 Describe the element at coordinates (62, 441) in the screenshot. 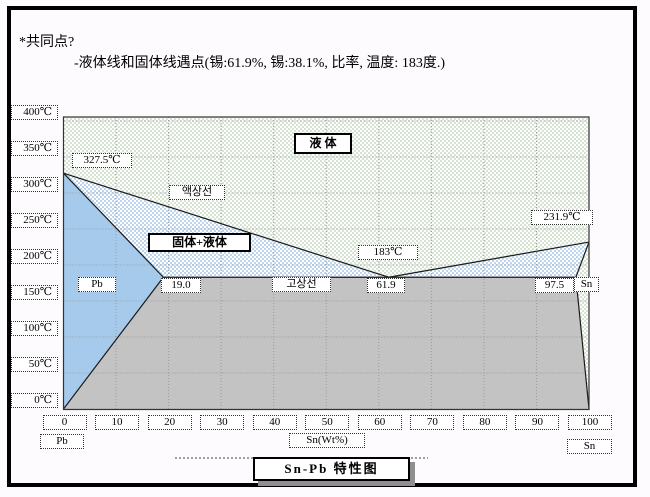

I see `x-axis-left-element-pb: Pb` at that location.